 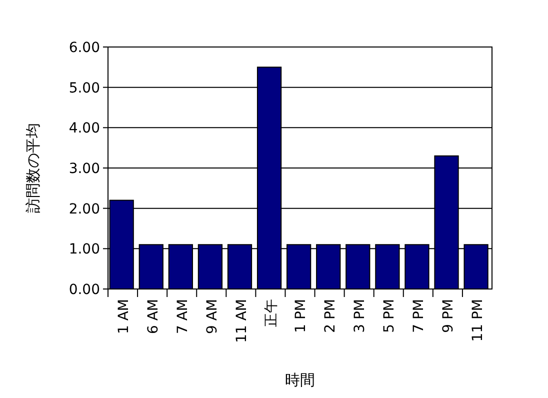 I want to click on x-tick-label: 5 PM, so click(x=390, y=316).